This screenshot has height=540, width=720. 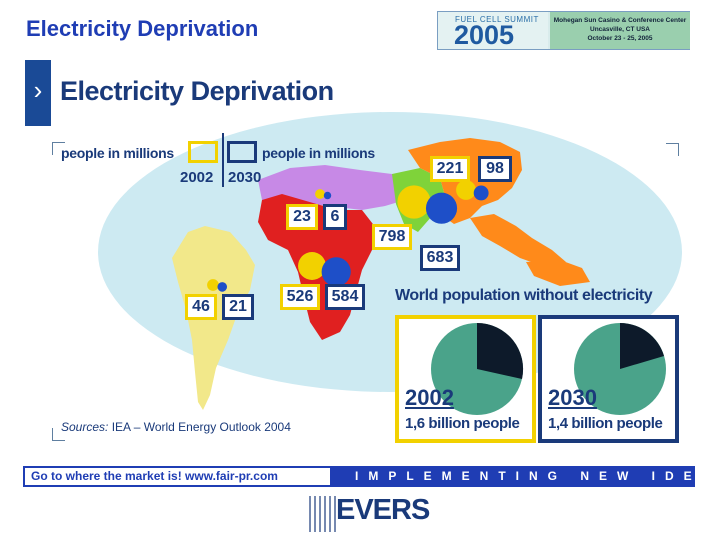 What do you see at coordinates (500, 350) in the screenshot?
I see `globe-2002-slice` at bounding box center [500, 350].